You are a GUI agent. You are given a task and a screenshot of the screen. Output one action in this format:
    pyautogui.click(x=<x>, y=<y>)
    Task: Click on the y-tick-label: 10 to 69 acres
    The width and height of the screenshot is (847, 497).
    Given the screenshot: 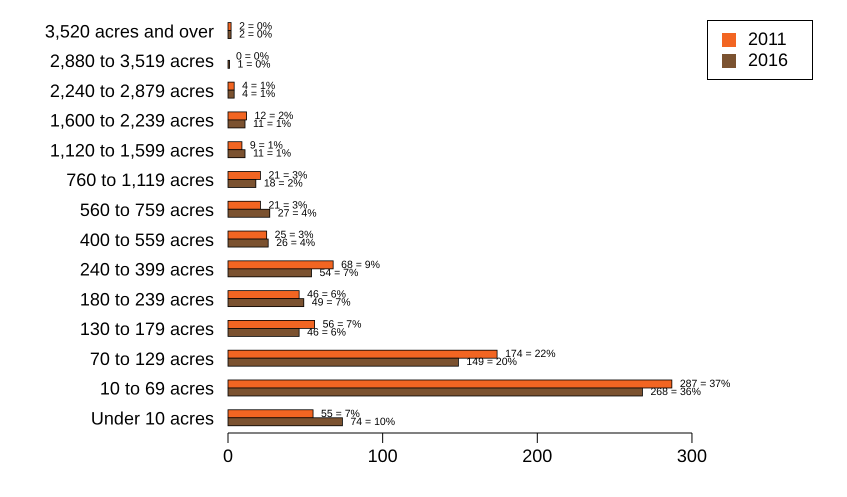 What is the action you would take?
    pyautogui.click(x=157, y=388)
    